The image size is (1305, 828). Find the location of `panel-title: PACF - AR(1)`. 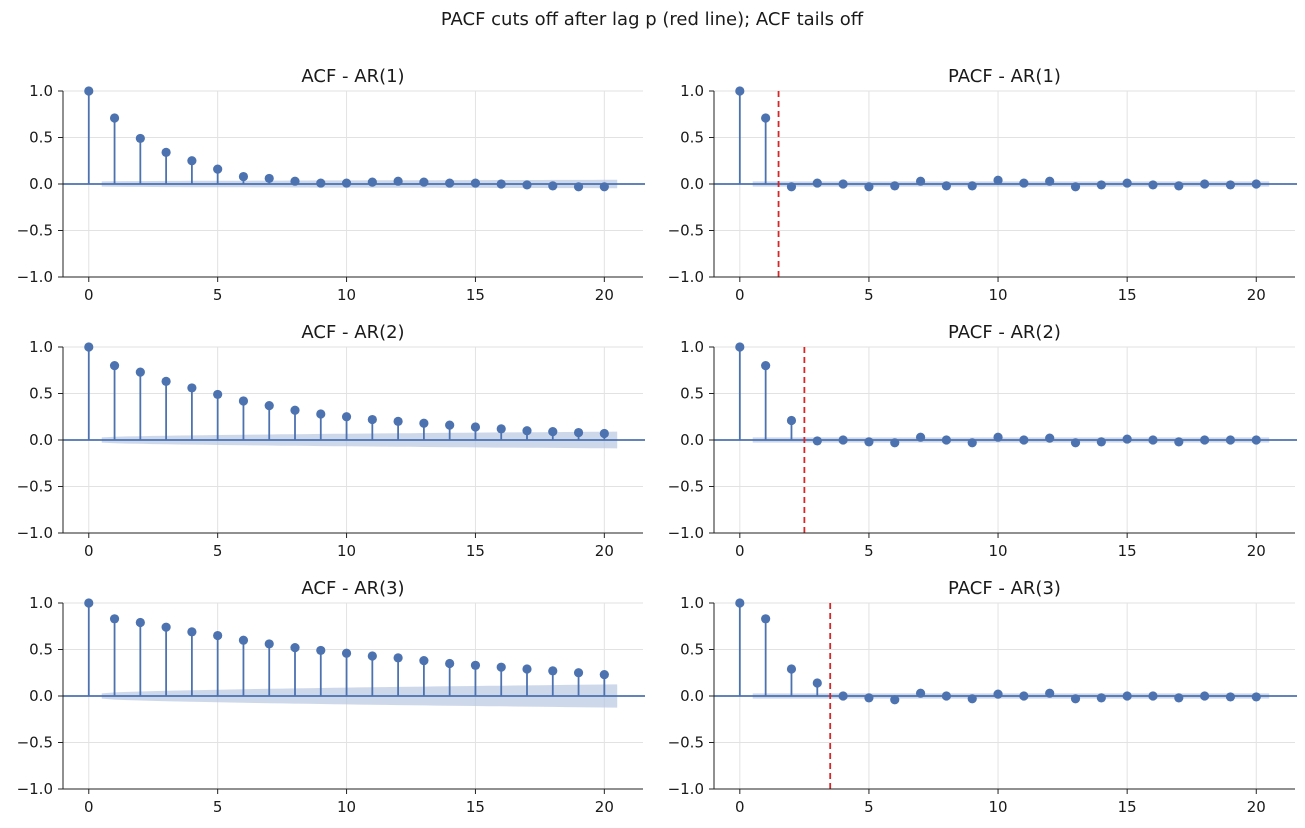

panel-title: PACF - AR(1) is located at coordinates (1004, 76).